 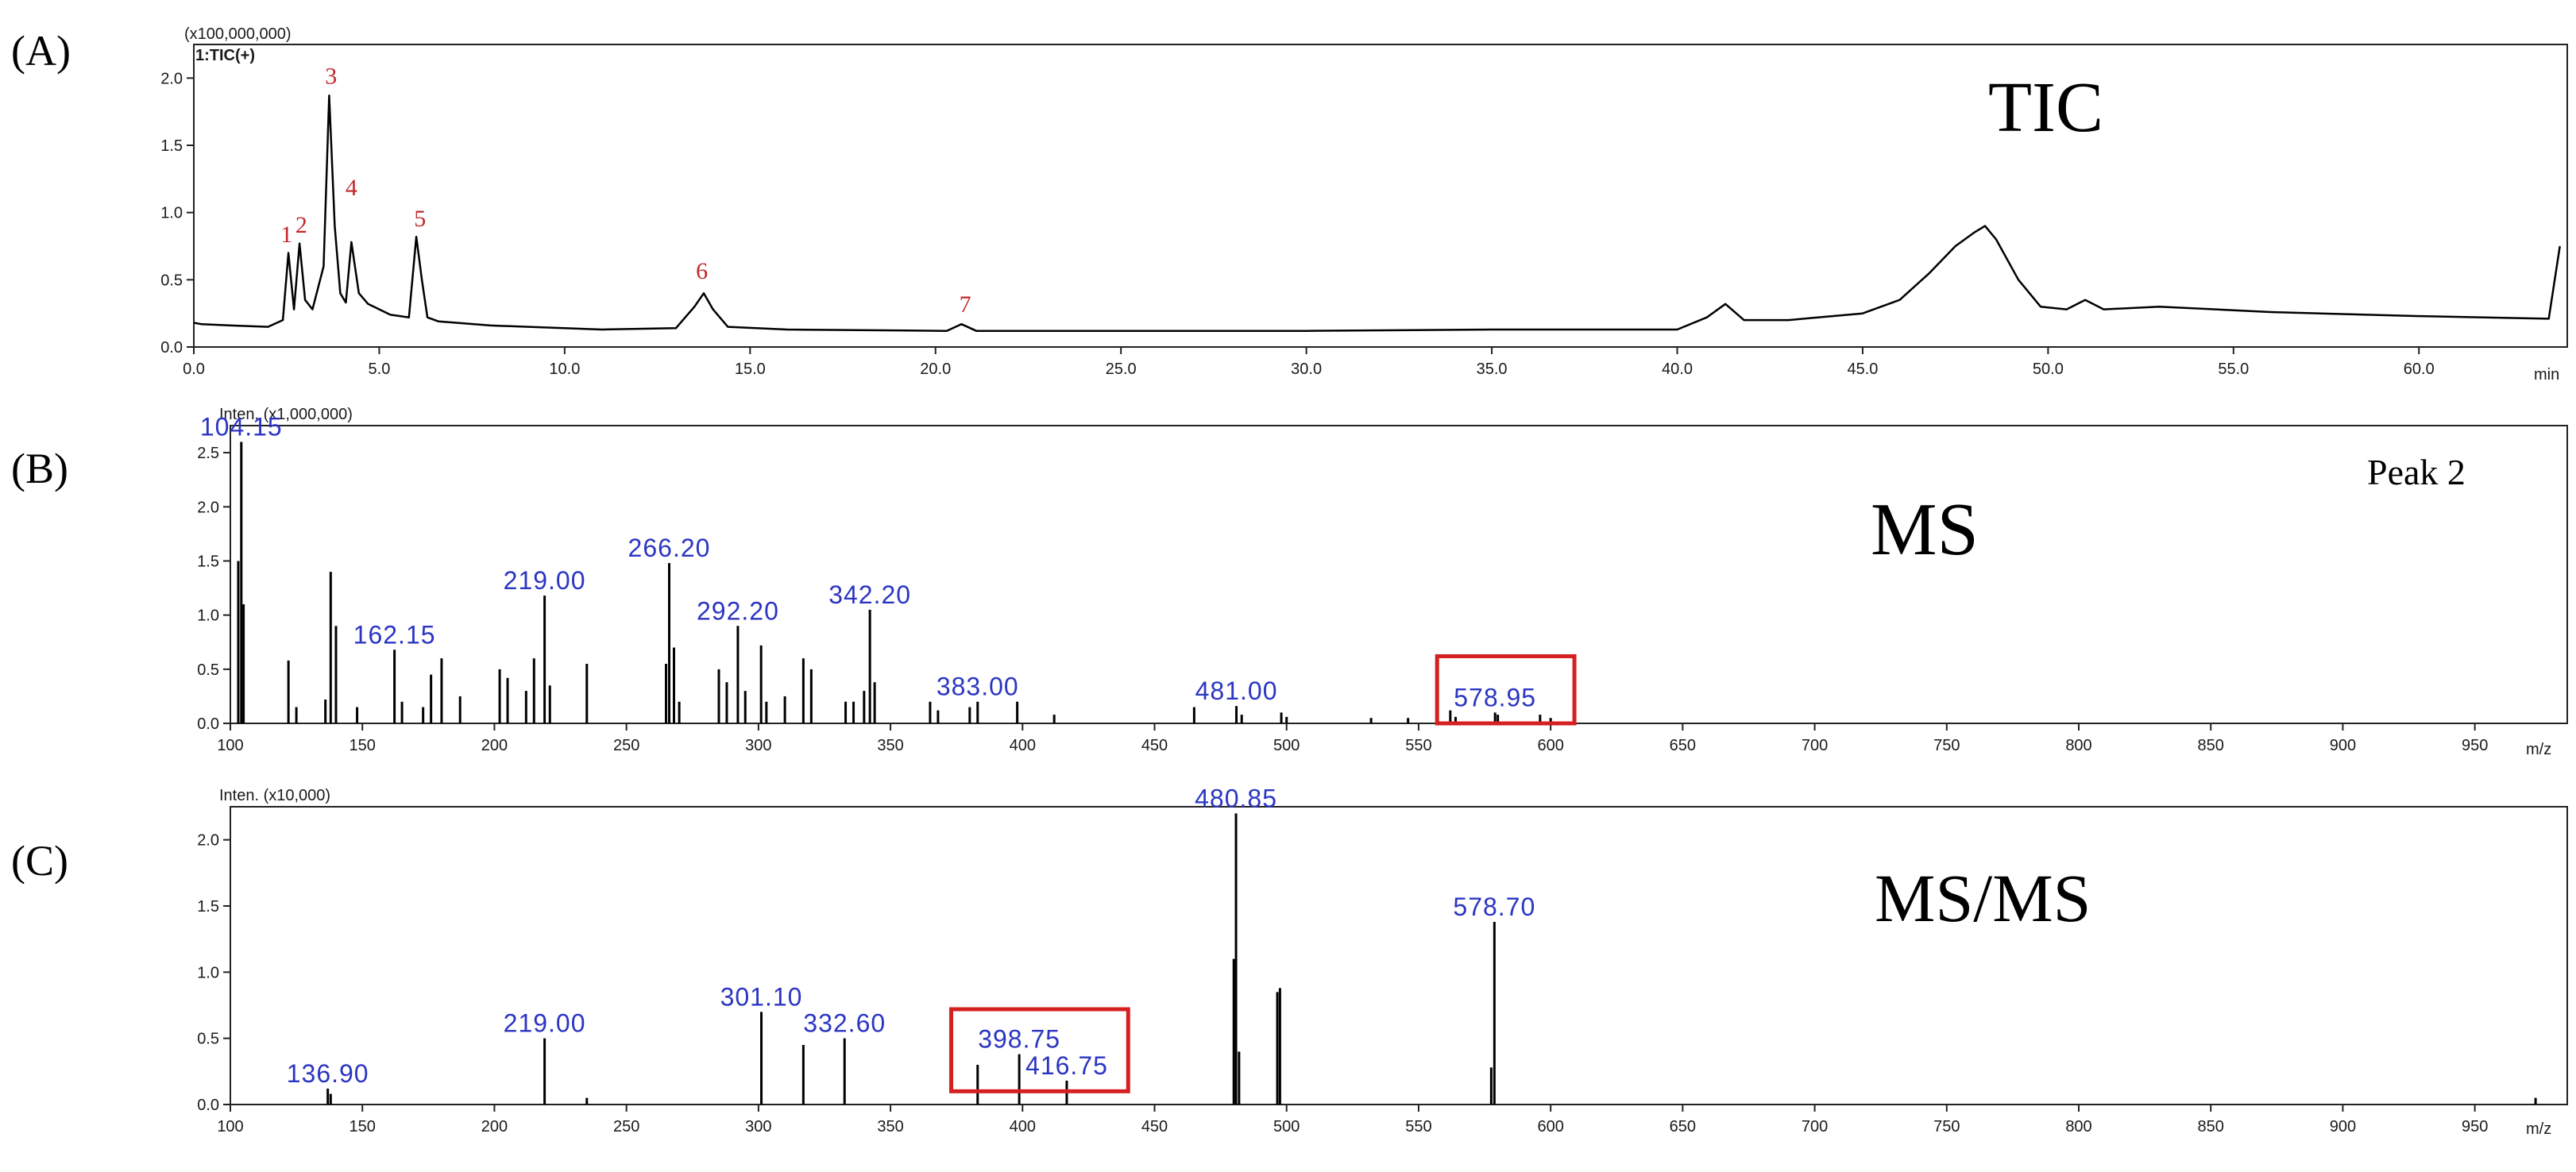 What do you see at coordinates (286, 415) in the screenshot?
I see `panel-b-scale-note: Inten. (x1,000,000)` at bounding box center [286, 415].